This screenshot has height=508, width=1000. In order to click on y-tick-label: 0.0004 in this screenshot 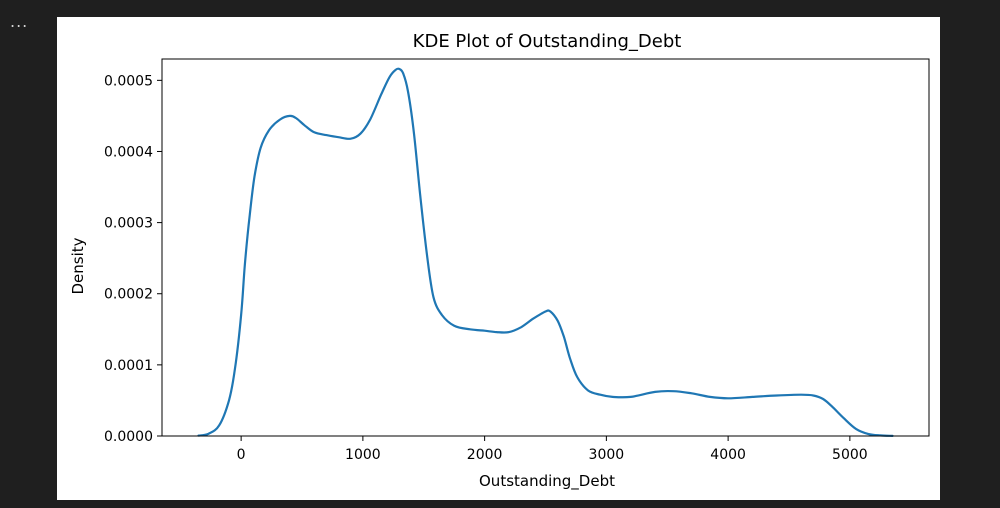, I will do `click(128, 152)`.